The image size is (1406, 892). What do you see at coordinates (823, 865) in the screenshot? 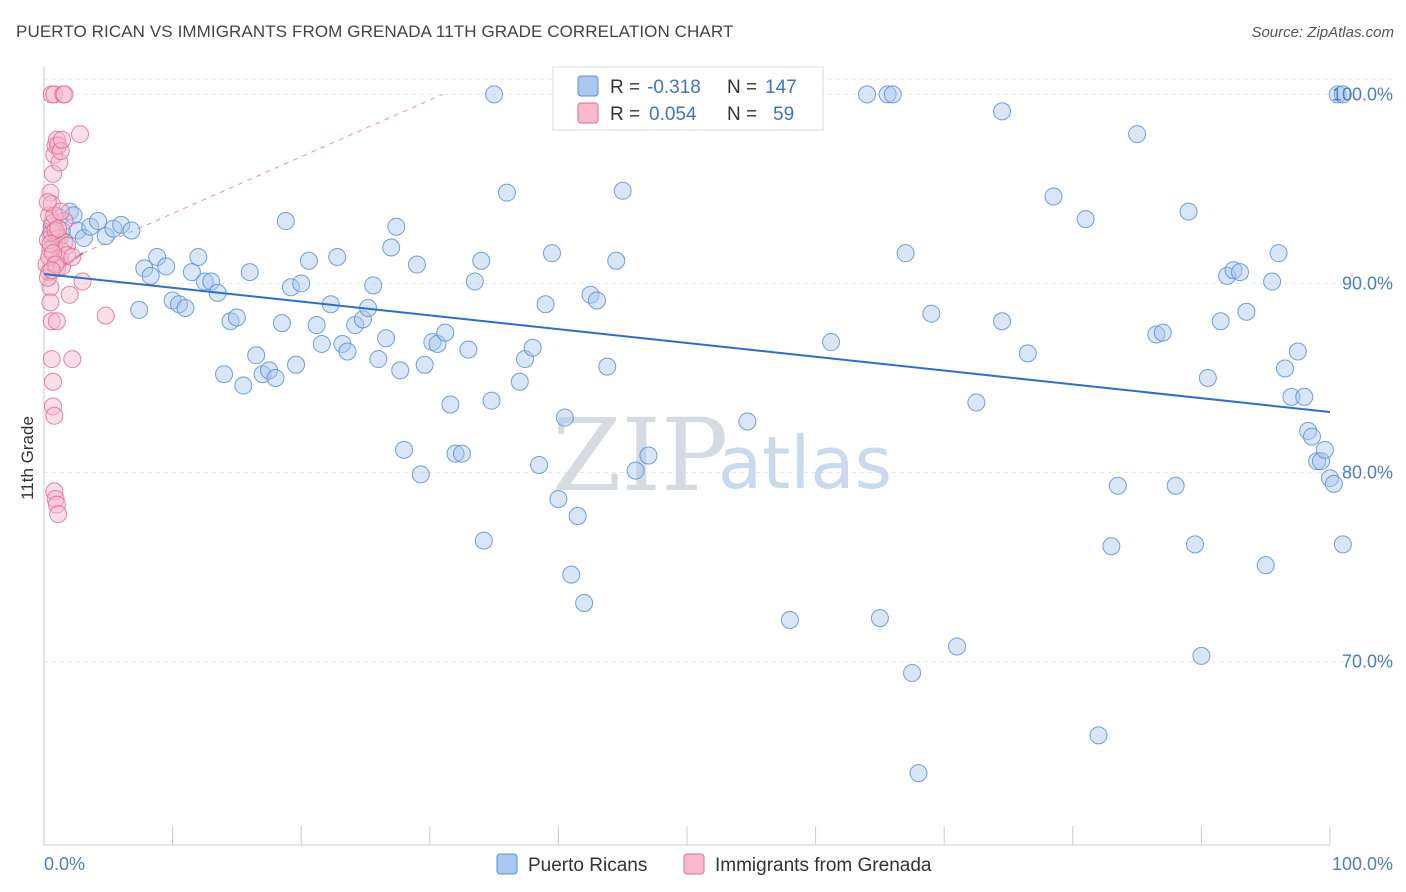
I see `bottom-legend-label-grenada: Immigrants from Grenada` at bounding box center [823, 865].